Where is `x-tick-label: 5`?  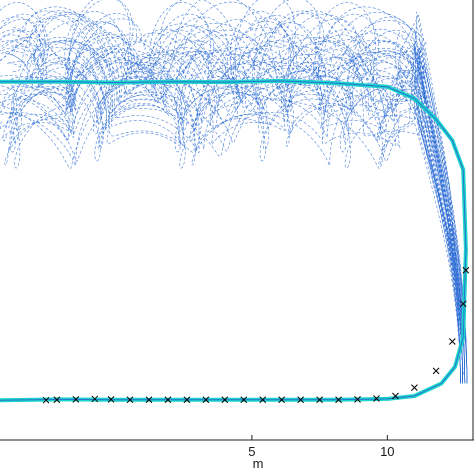 x-tick-label: 5 is located at coordinates (251, 451).